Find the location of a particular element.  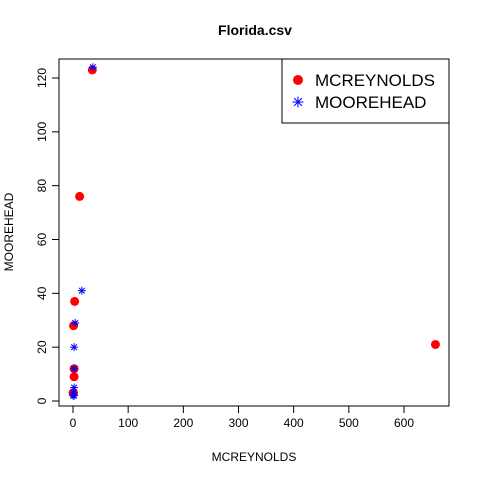

y-axis: 0 20 40 60 80 100 120 is located at coordinates (47, 236).